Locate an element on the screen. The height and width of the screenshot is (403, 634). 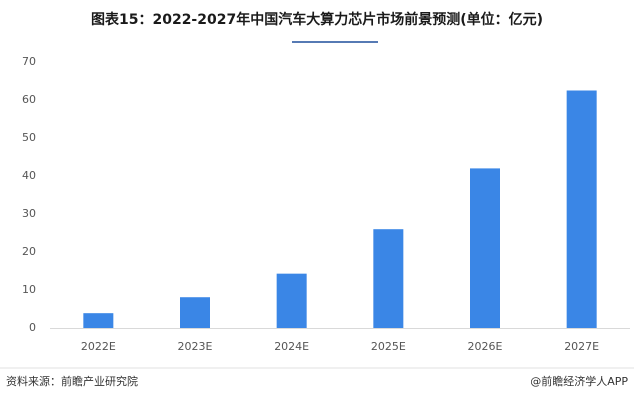
x-tick-label: 2027E is located at coordinates (581, 346).